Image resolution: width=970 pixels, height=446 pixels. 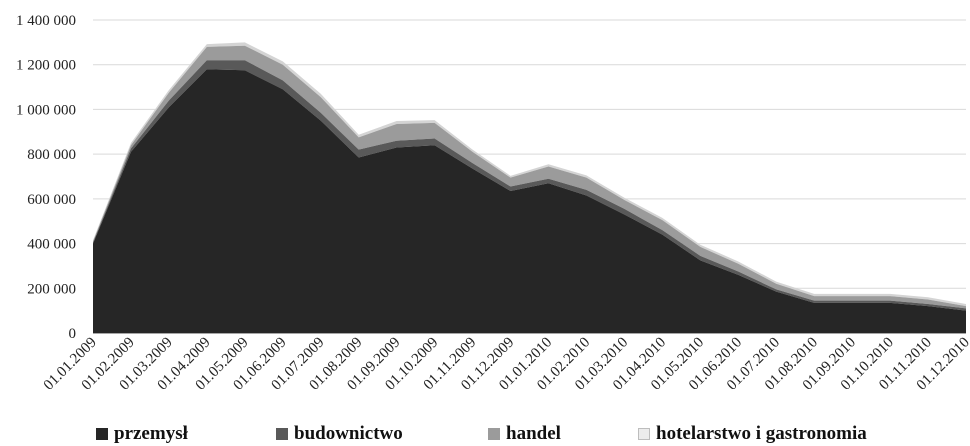 What do you see at coordinates (51, 155) in the screenshot?
I see `y-tick-label: 800 000` at bounding box center [51, 155].